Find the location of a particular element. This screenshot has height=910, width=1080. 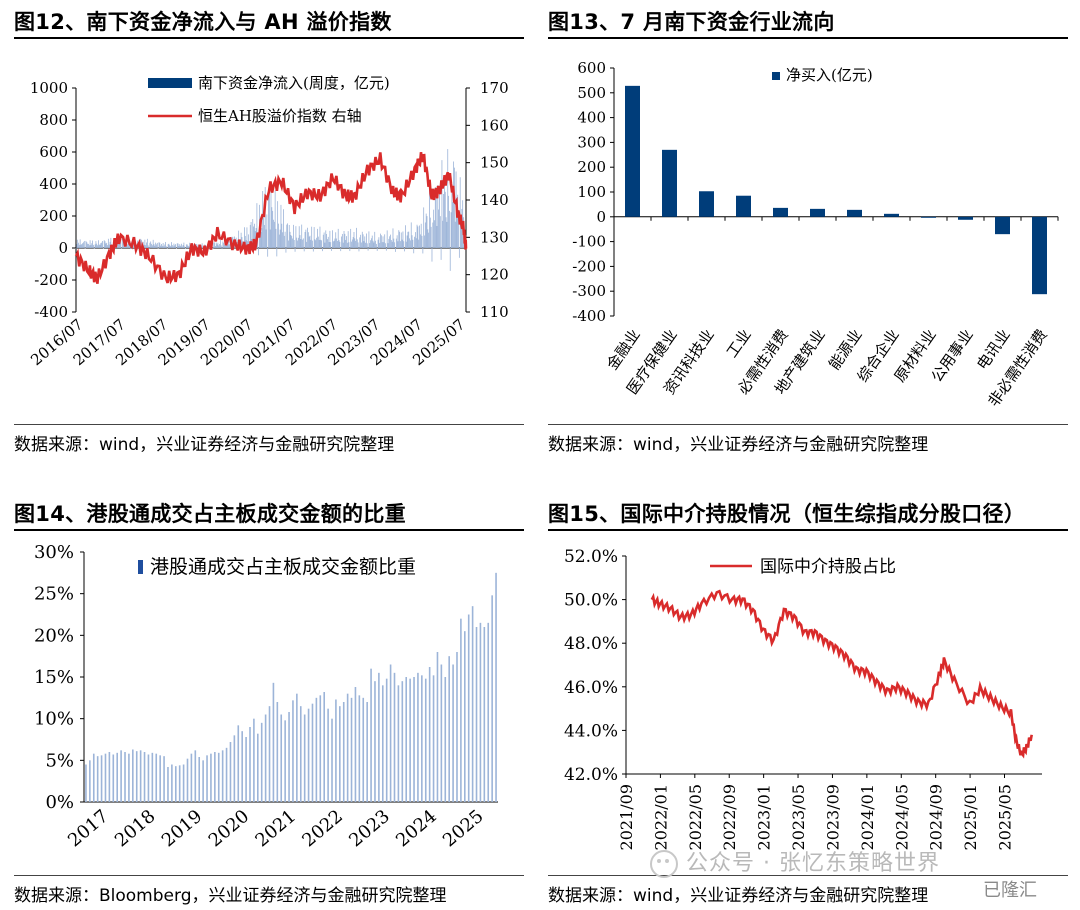

fig15-ytick-label: 44.0% is located at coordinates (591, 731).